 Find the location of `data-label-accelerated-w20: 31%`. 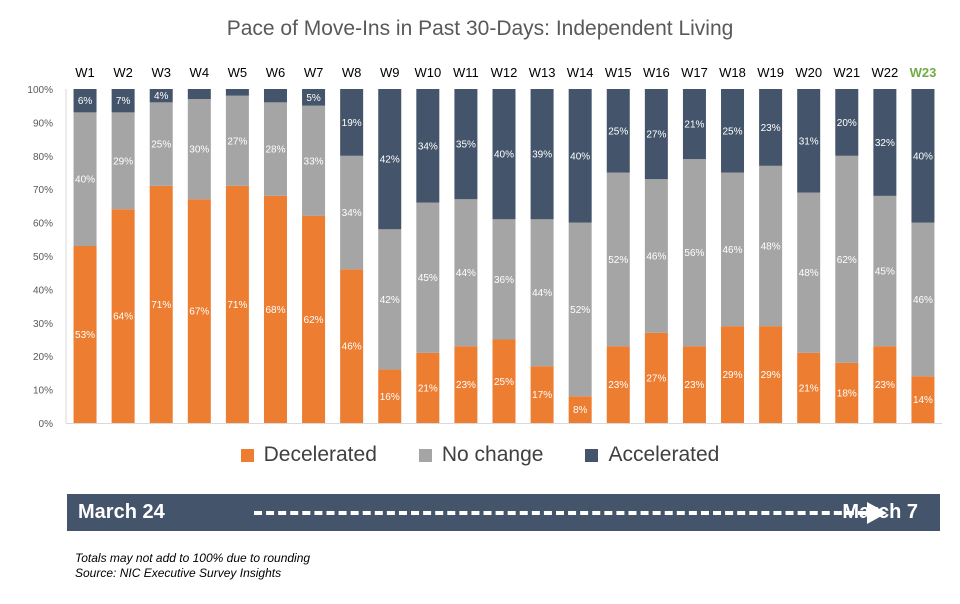

data-label-accelerated-w20: 31% is located at coordinates (809, 141).